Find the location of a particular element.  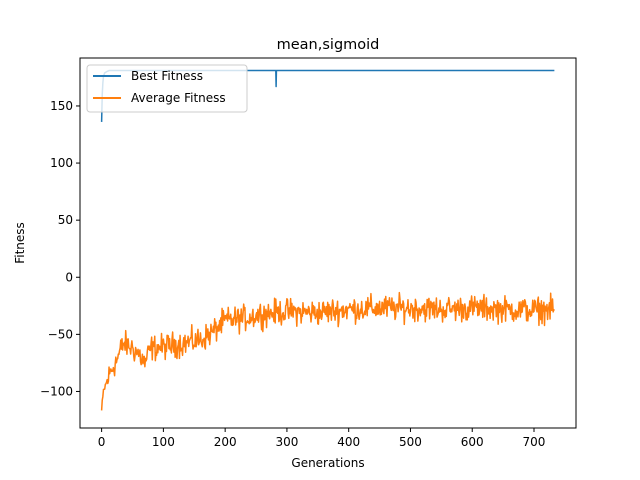

x-tick-label: 100 is located at coordinates (163, 442).